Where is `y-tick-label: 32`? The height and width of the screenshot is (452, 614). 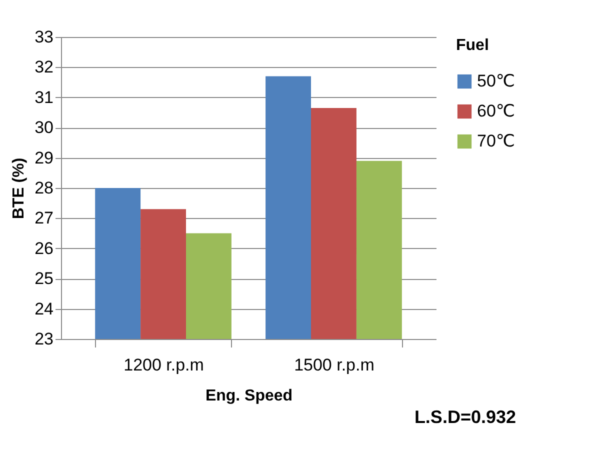
y-tick-label: 32 is located at coordinates (44, 67).